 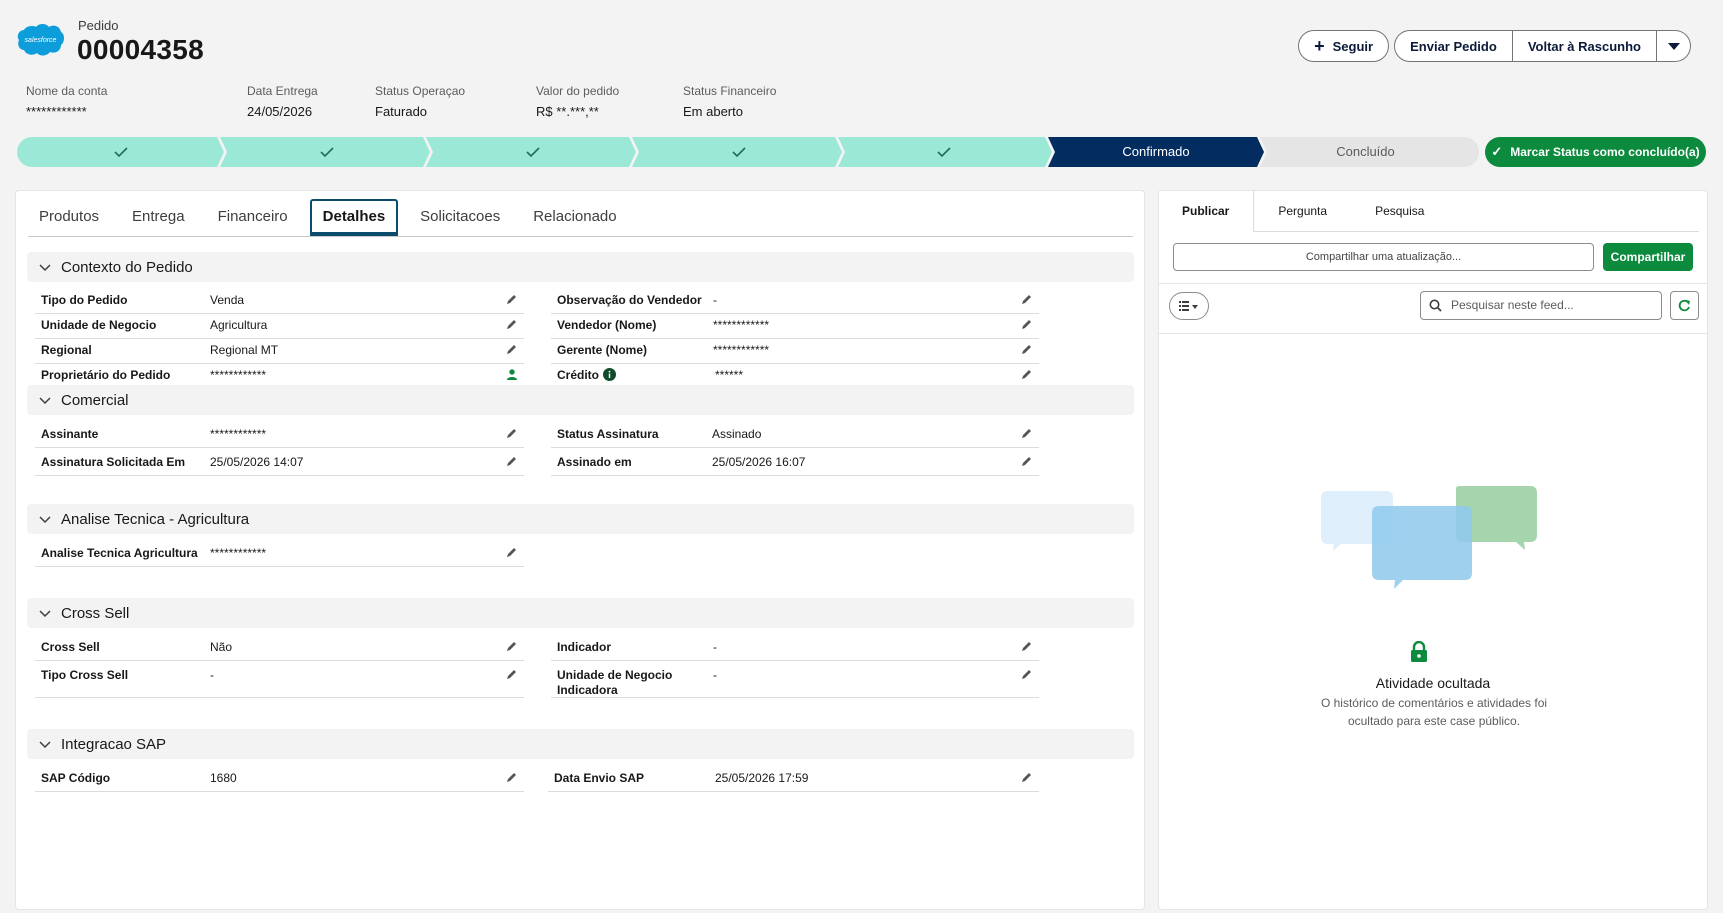 I want to click on page-title: 00004358, so click(x=140, y=49).